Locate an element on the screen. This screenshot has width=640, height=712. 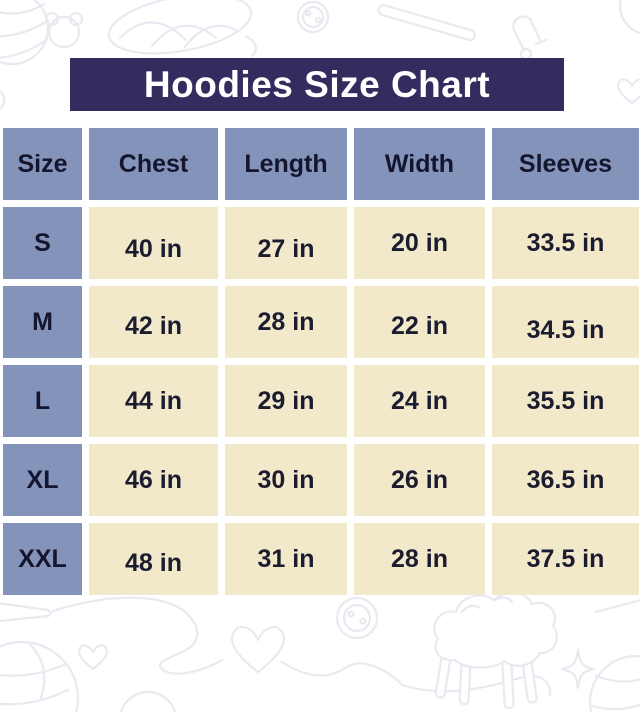
row-label-l: L is located at coordinates (42, 401).